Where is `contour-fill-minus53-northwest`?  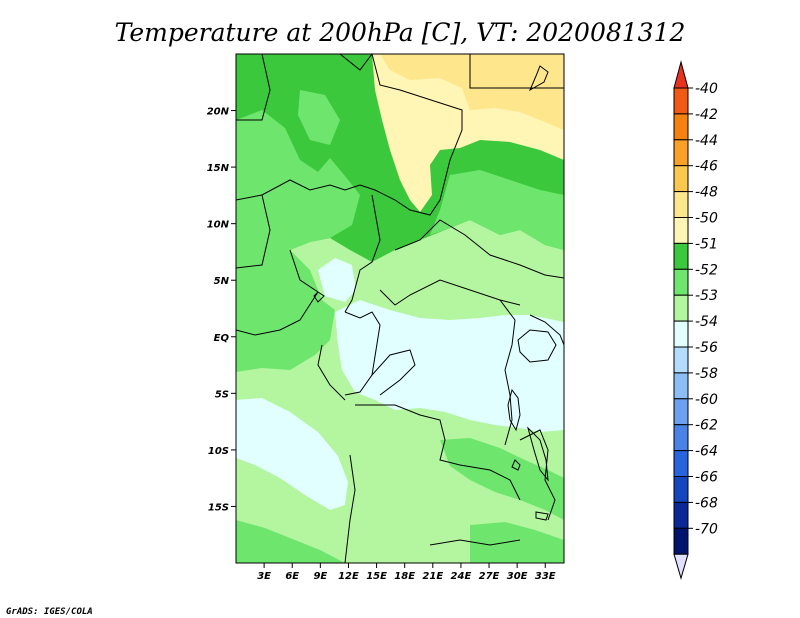
contour-fill-minus53-northwest is located at coordinates (298, 186).